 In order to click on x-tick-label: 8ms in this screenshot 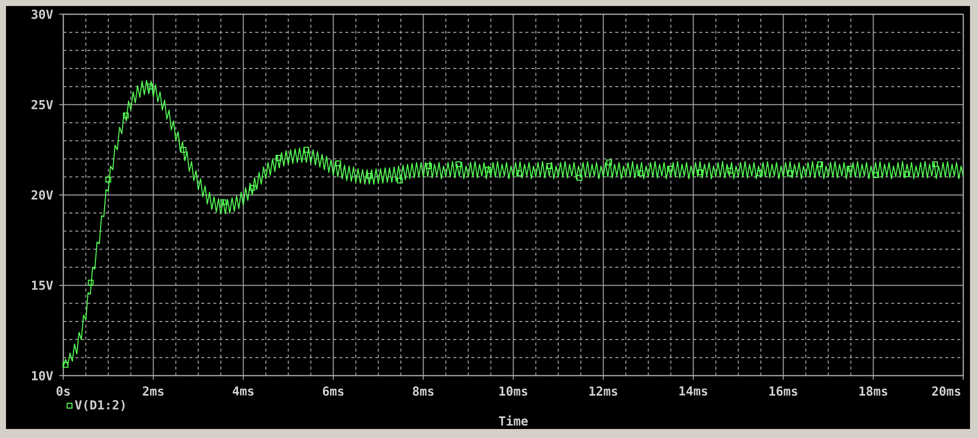, I will do `click(423, 391)`.